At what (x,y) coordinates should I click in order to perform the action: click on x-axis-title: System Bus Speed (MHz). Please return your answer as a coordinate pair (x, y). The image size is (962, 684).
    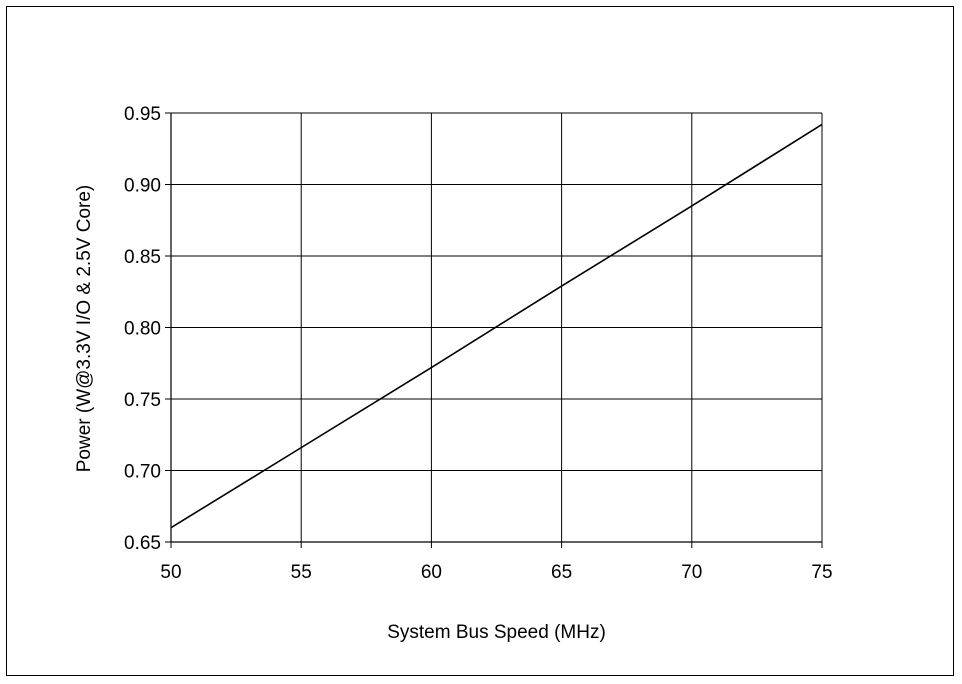
    Looking at the image, I should click on (496, 632).